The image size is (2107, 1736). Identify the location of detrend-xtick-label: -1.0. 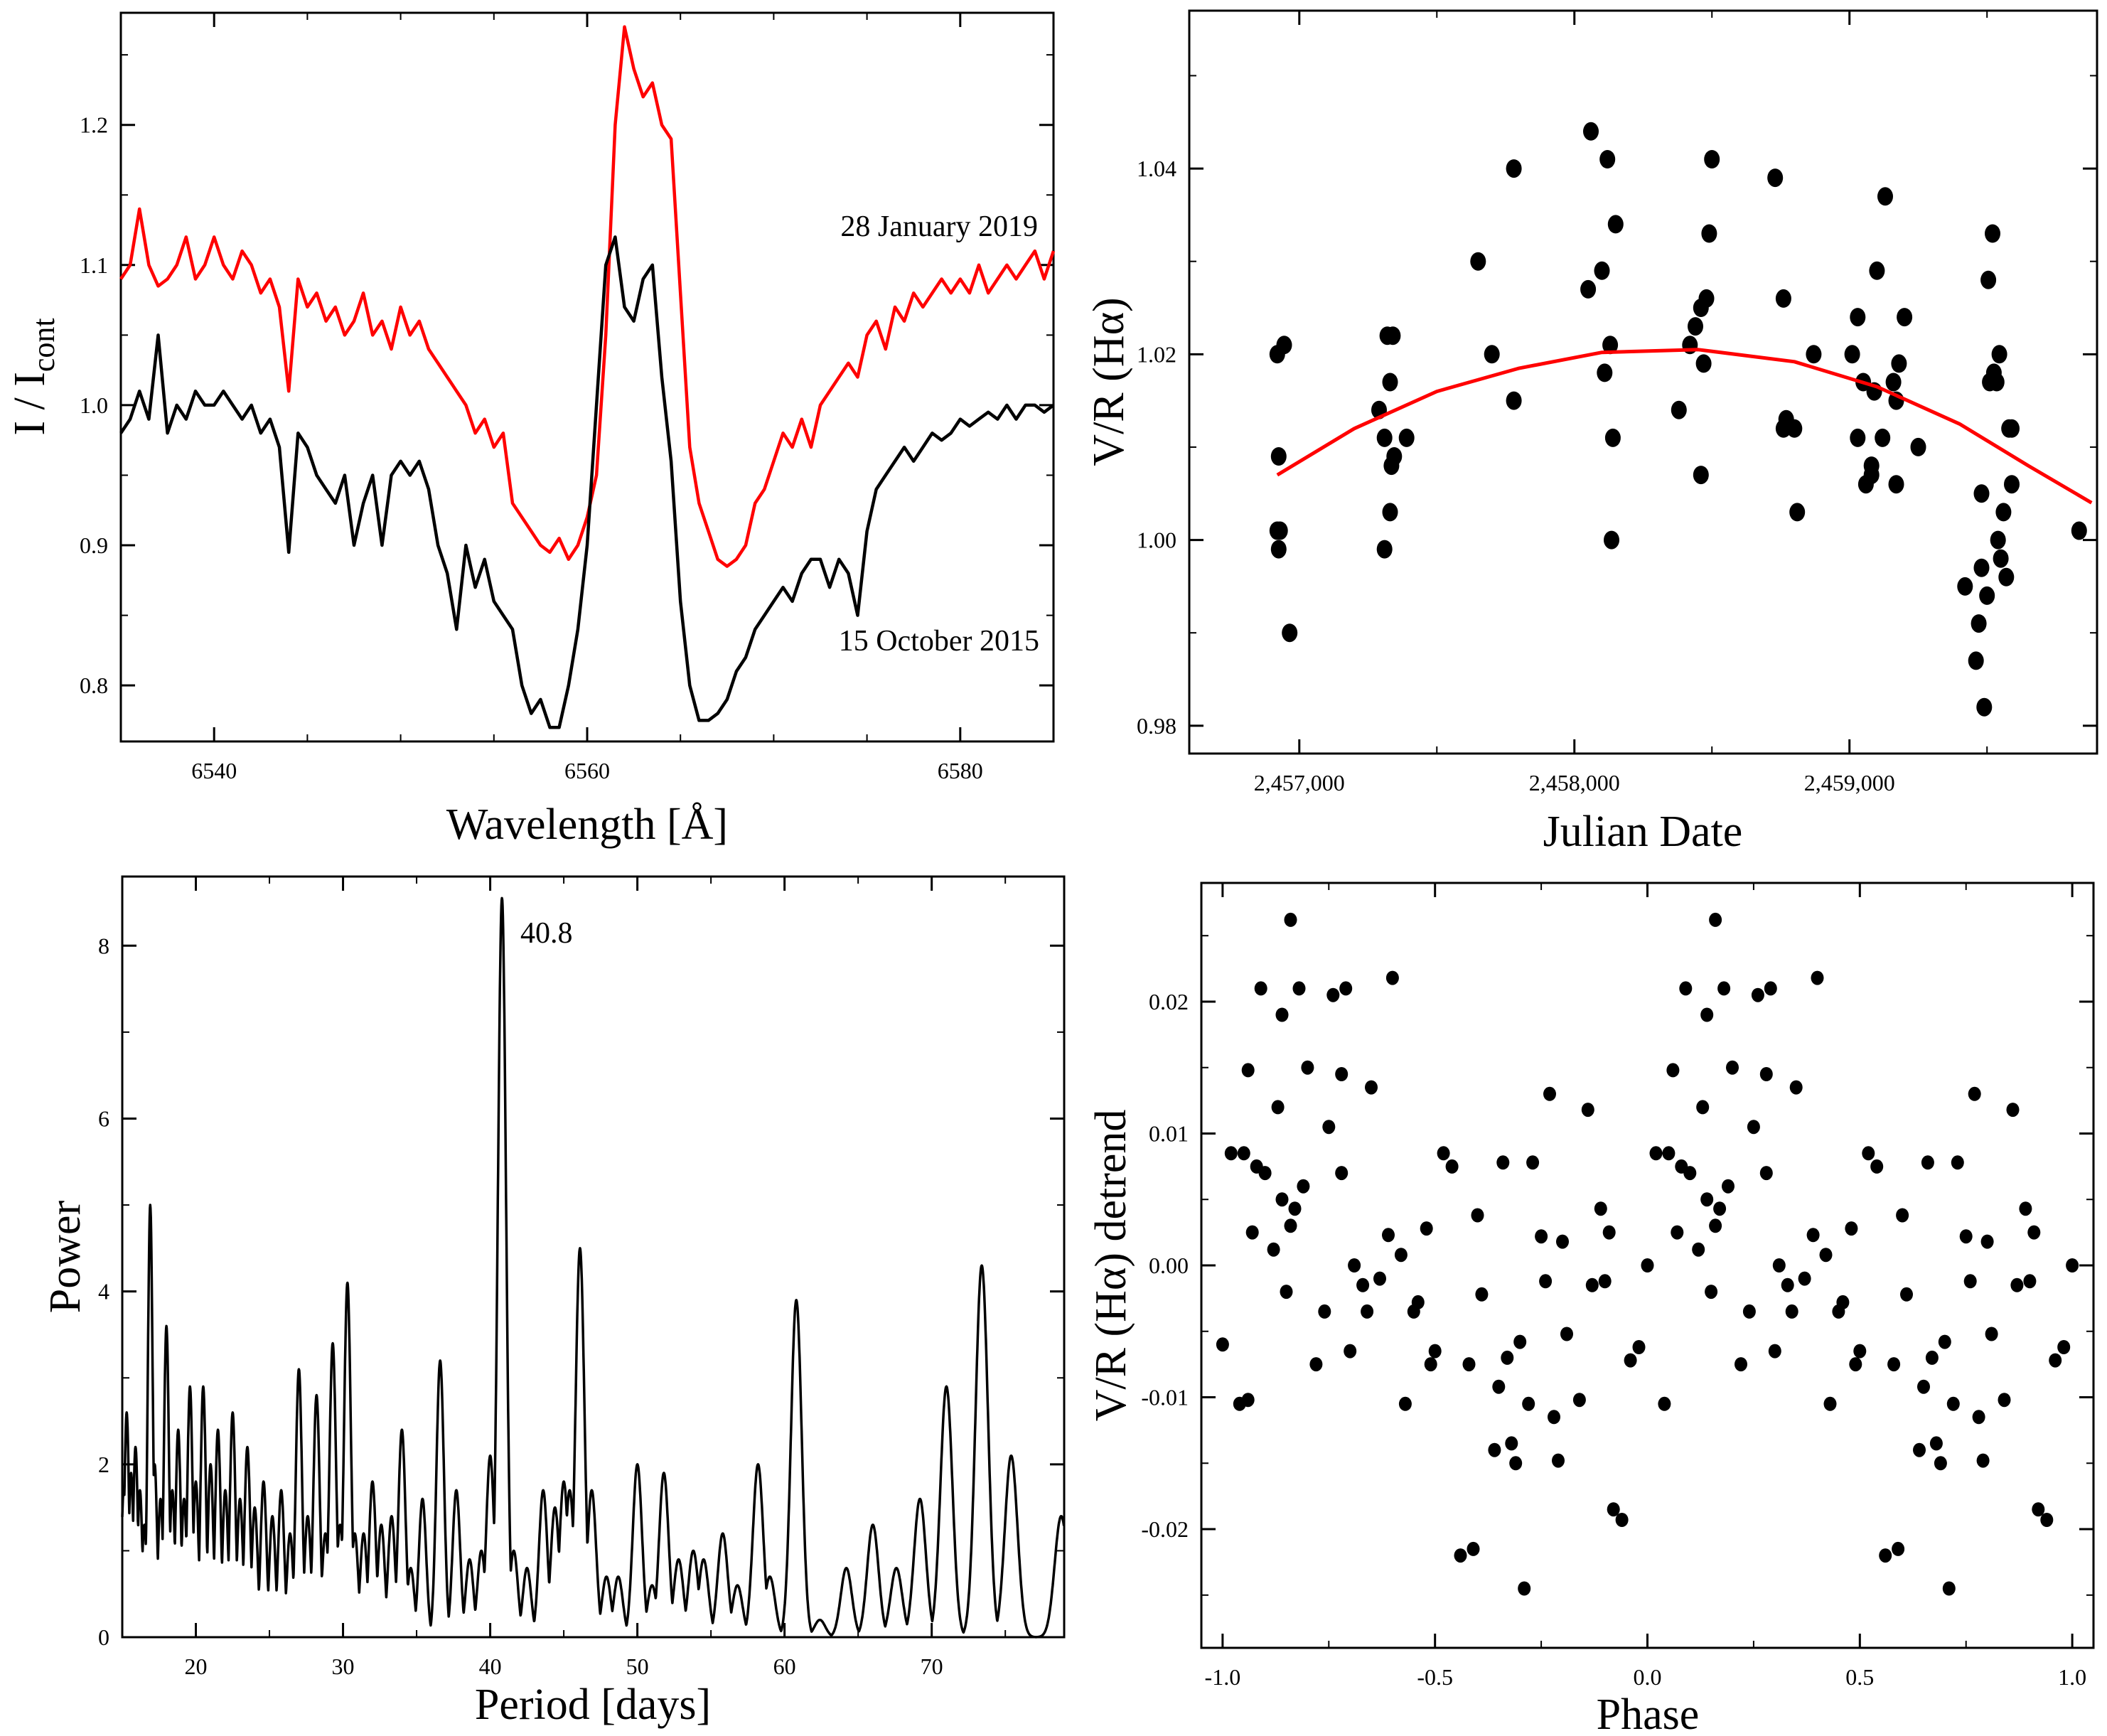
(1223, 1677).